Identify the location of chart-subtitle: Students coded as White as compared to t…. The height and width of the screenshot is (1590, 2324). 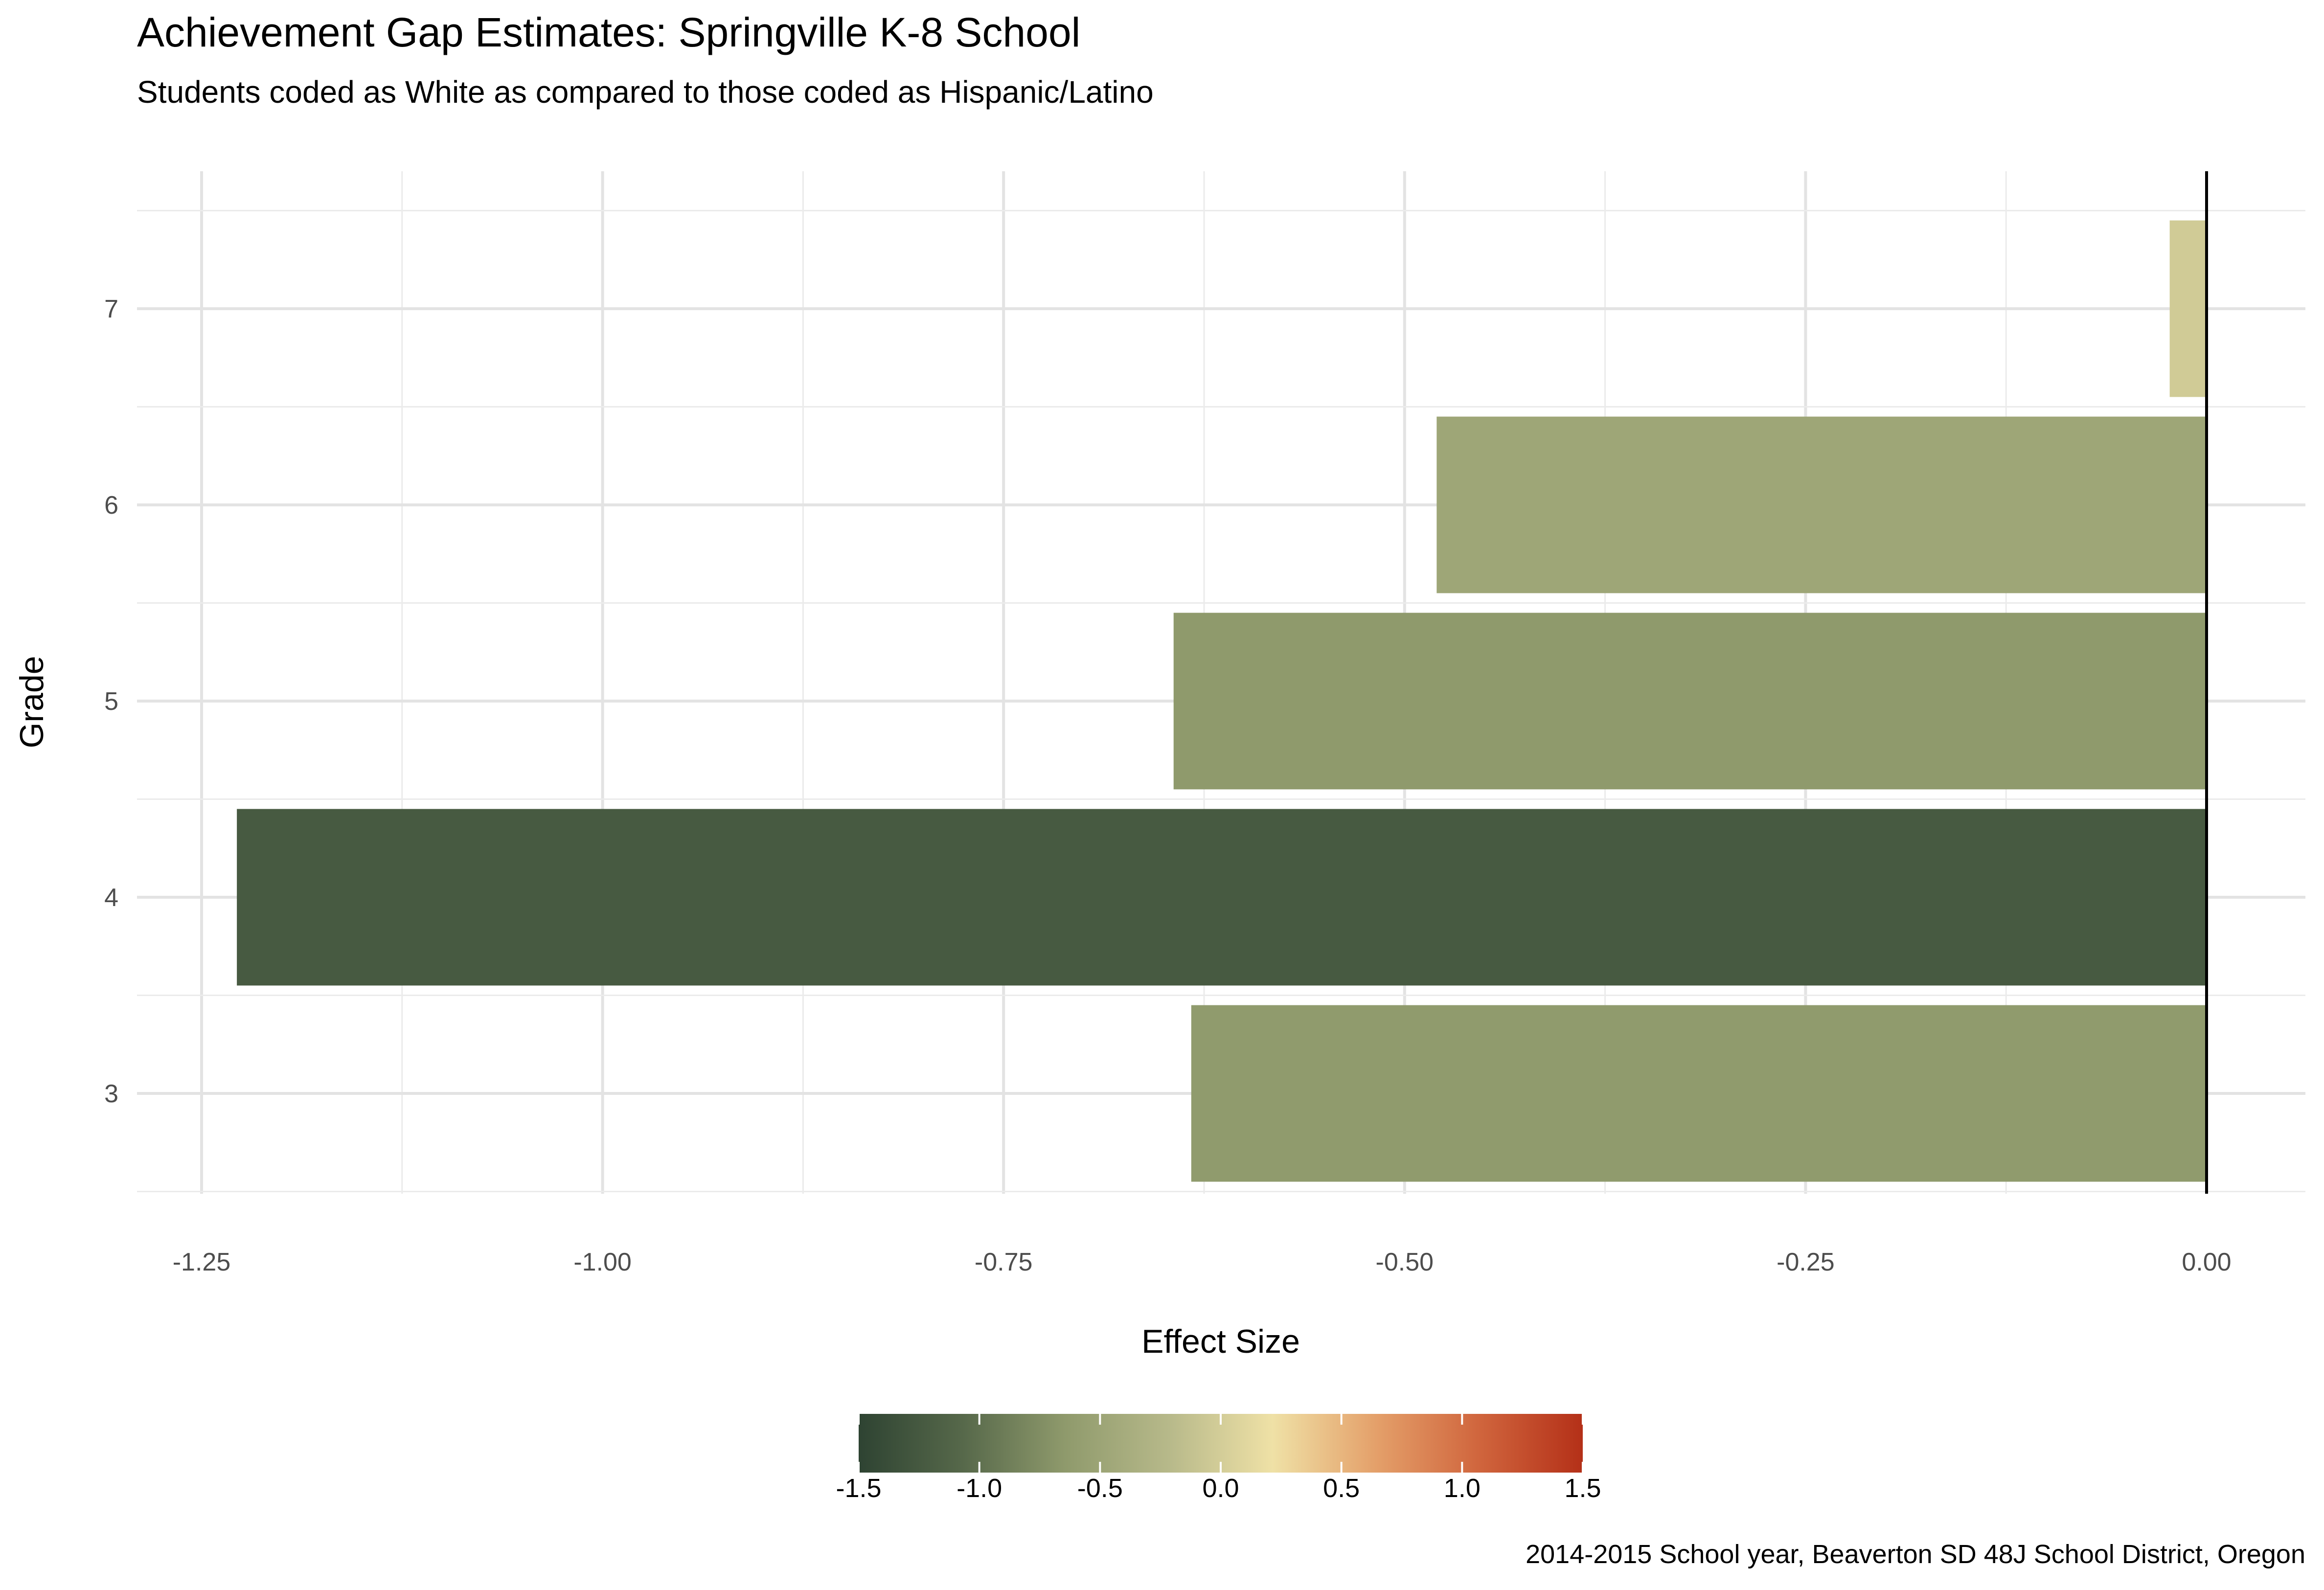
(645, 92).